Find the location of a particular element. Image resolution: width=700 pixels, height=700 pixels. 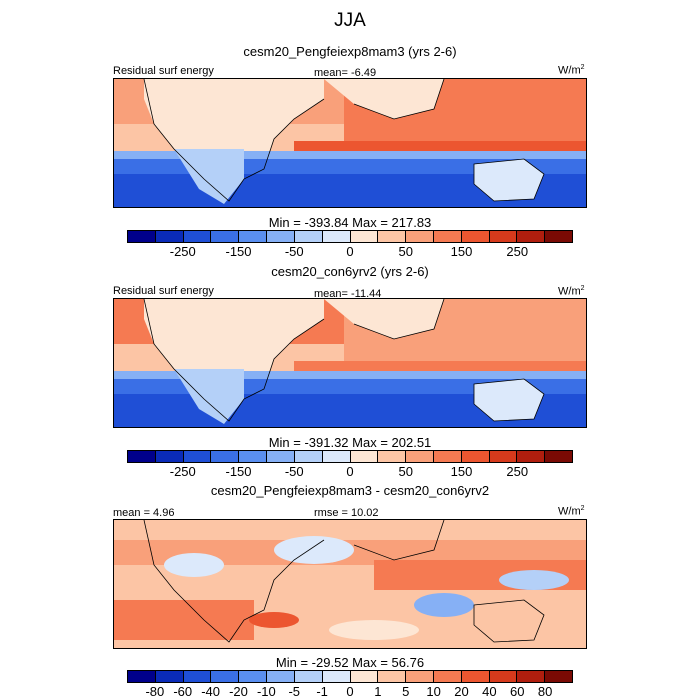

panel-3-units: W/m2 is located at coordinates (571, 511).